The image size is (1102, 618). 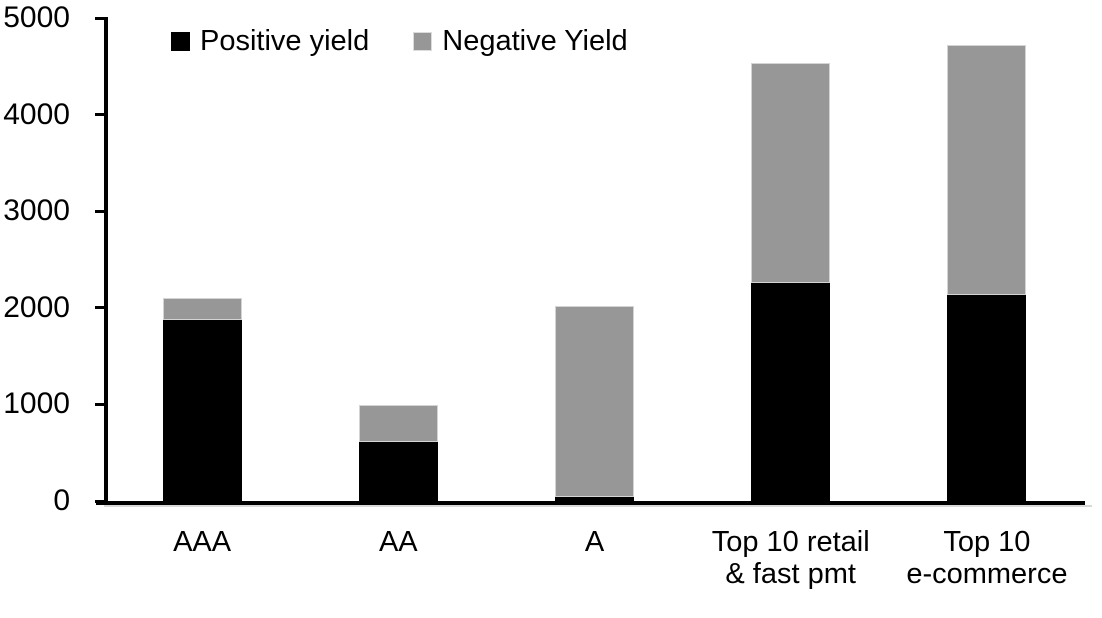 What do you see at coordinates (987, 558) in the screenshot?
I see `x-category-label: Top 10 e-commerce` at bounding box center [987, 558].